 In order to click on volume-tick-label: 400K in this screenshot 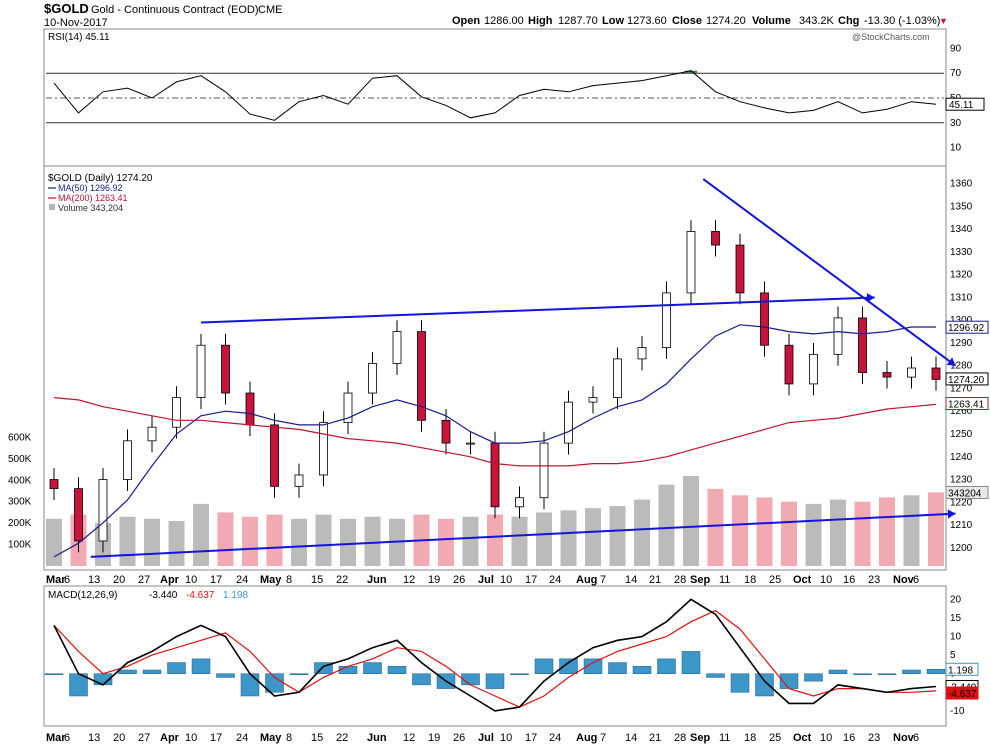, I will do `click(20, 480)`.